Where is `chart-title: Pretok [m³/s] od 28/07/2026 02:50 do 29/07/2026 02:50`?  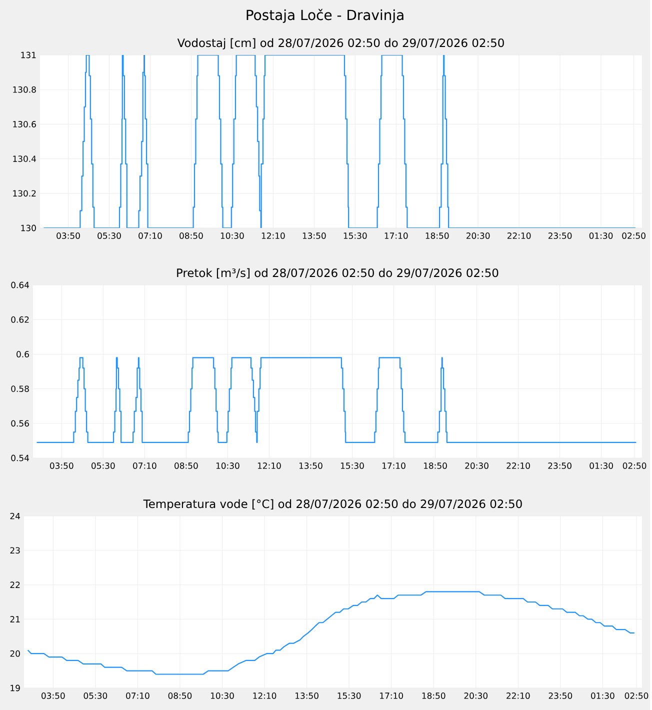 chart-title: Pretok [m³/s] od 28/07/2026 02:50 do 29/07/2026 02:50 is located at coordinates (337, 273).